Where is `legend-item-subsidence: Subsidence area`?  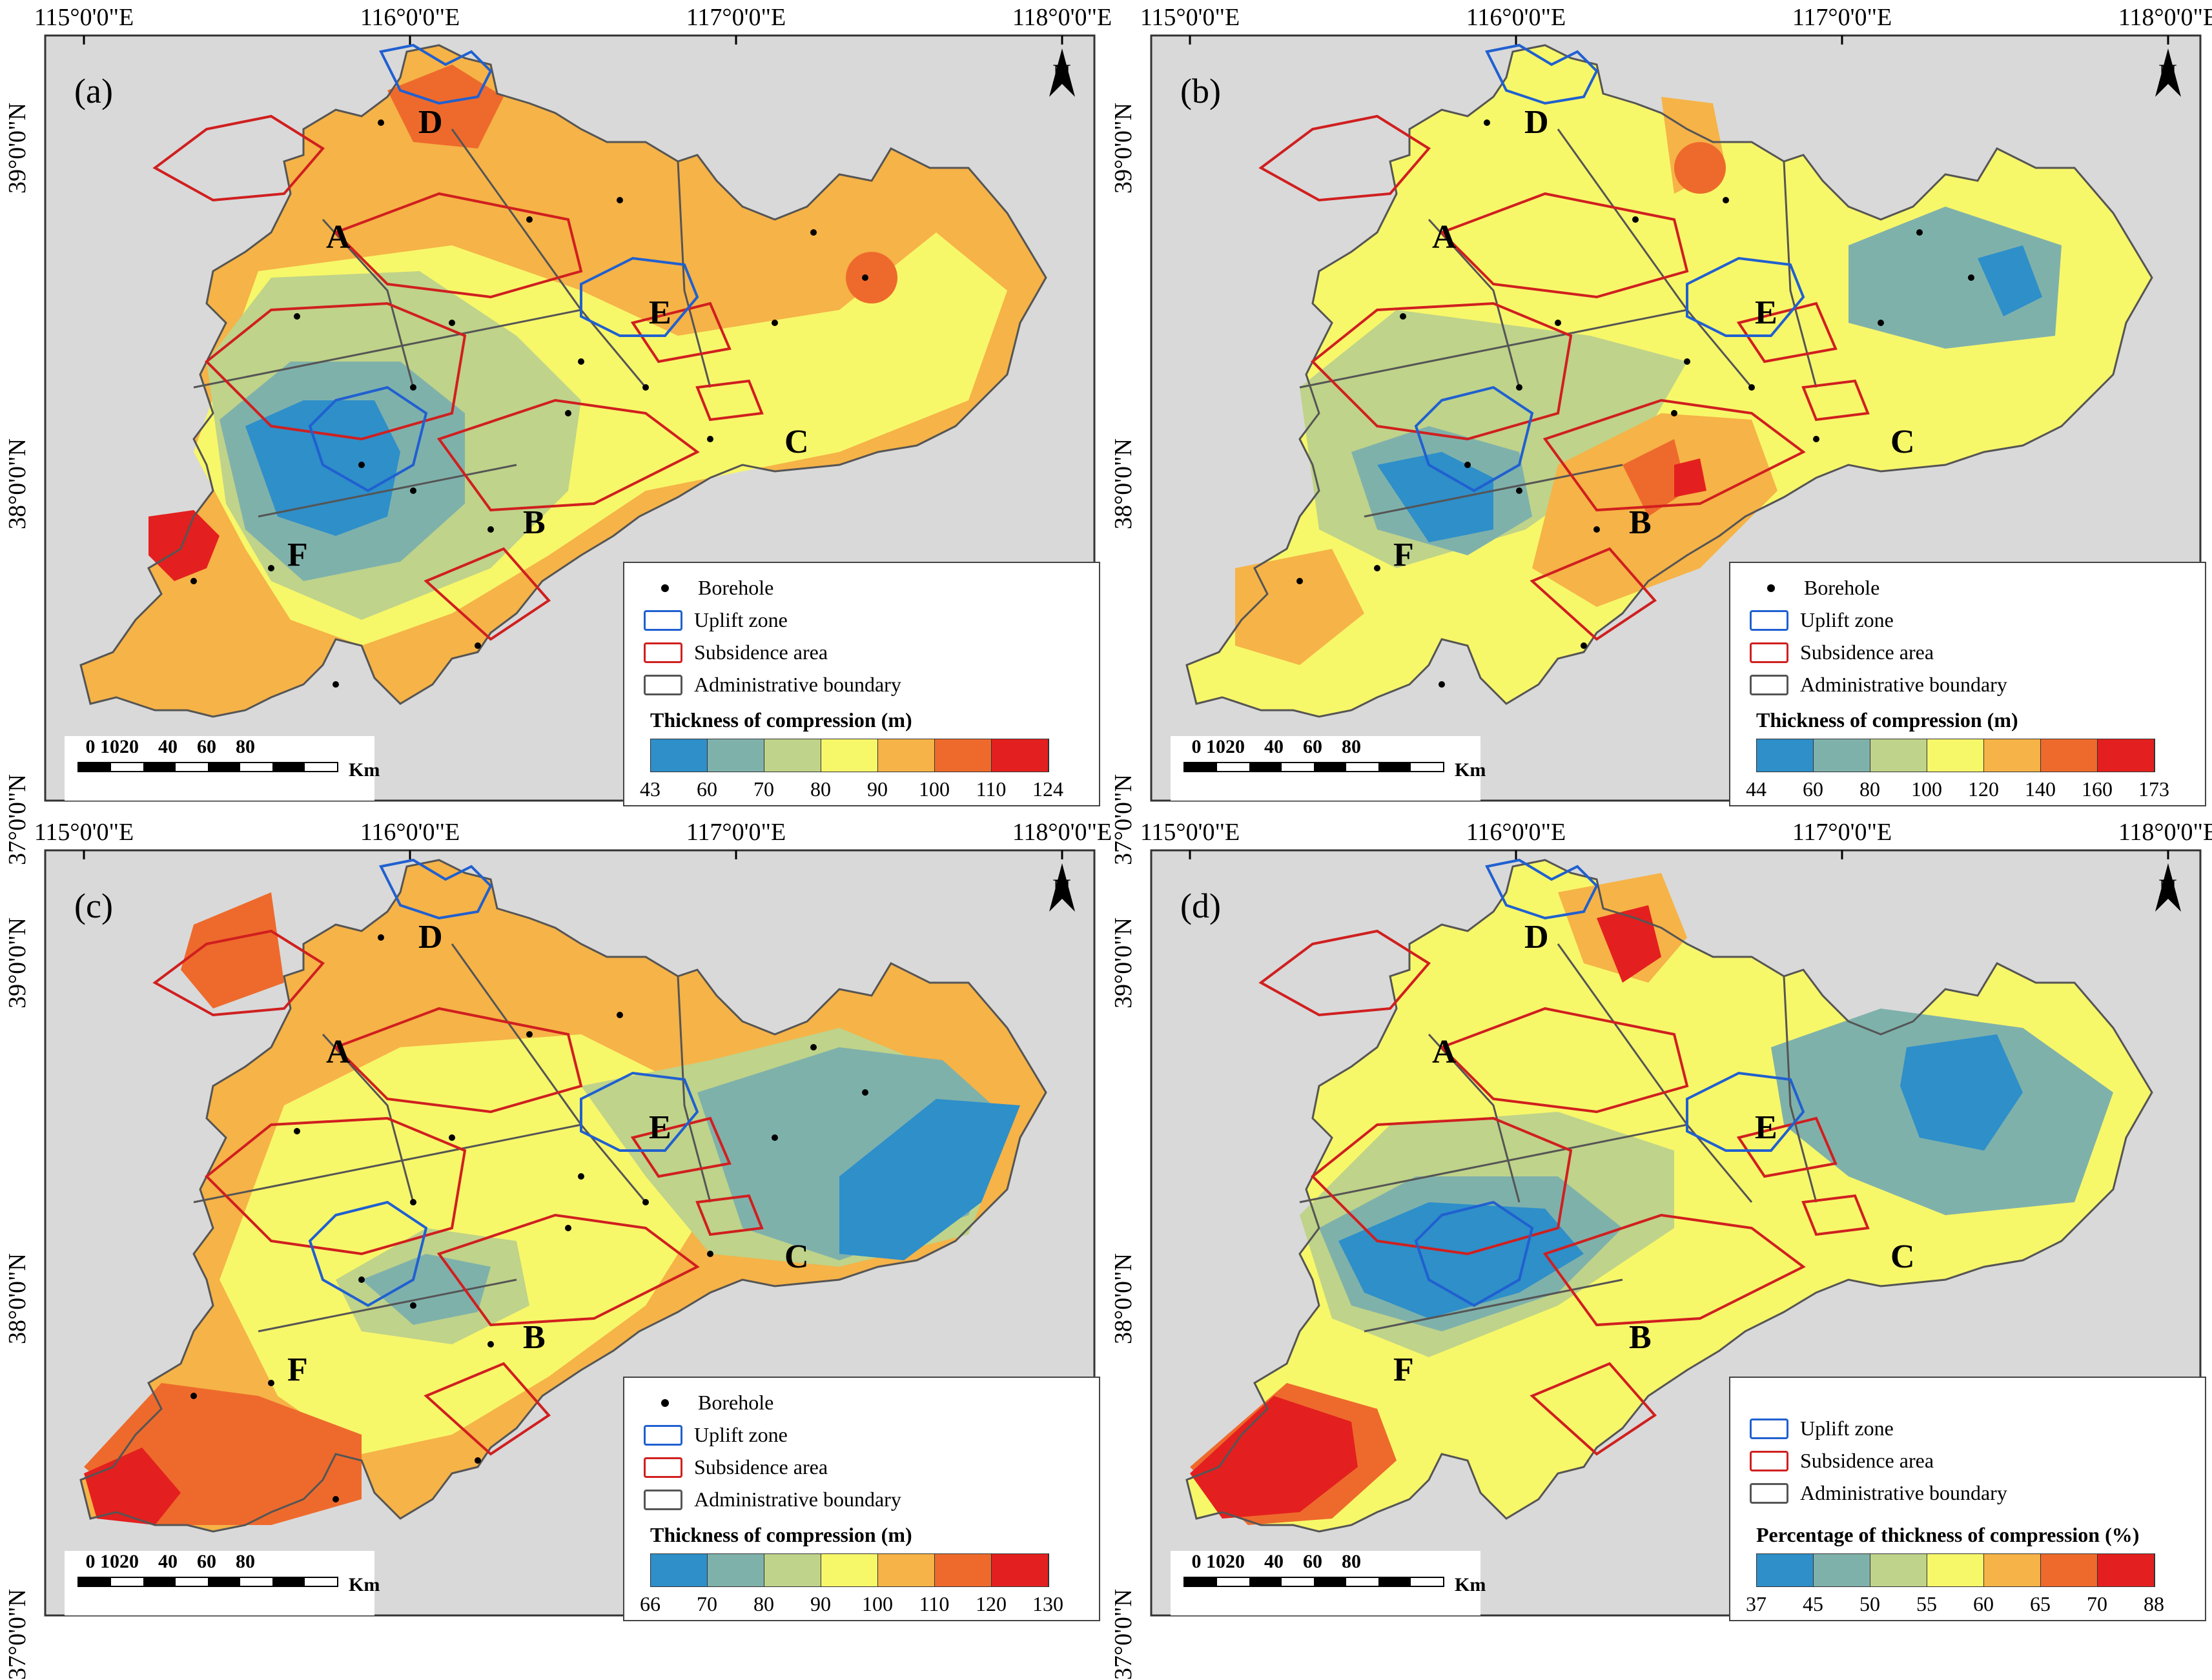 legend-item-subsidence: Subsidence area is located at coordinates (1842, 652).